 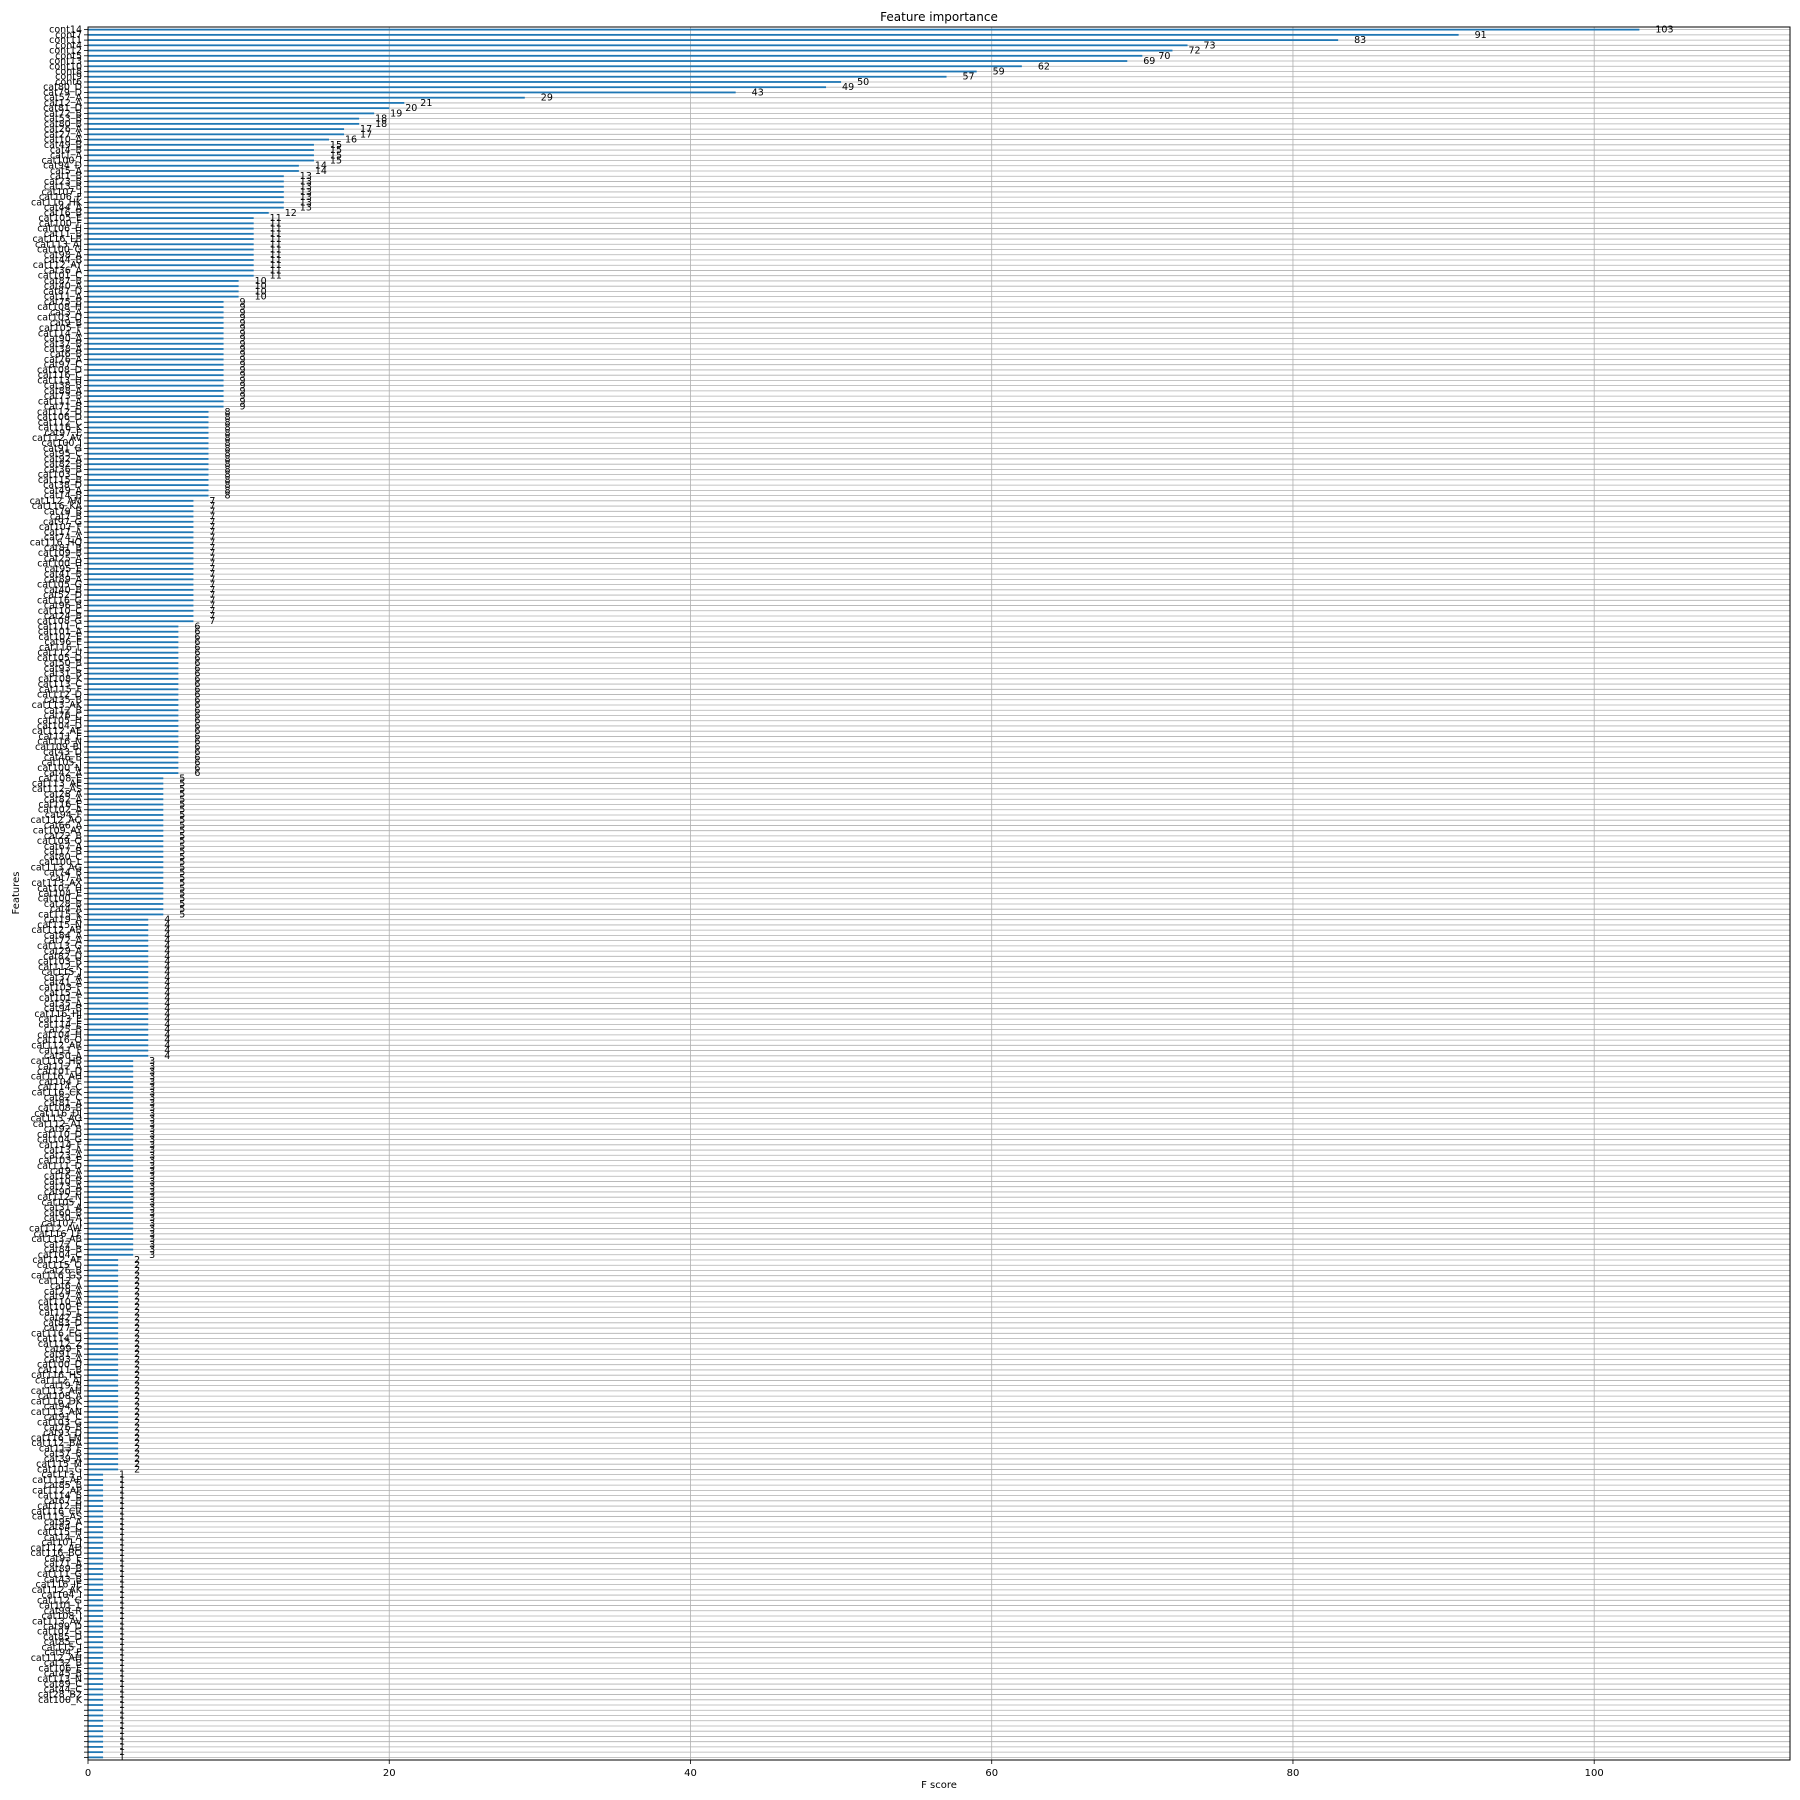 What do you see at coordinates (58, 1380) in the screenshot?
I see `y-tick-label: cat112_AJ` at bounding box center [58, 1380].